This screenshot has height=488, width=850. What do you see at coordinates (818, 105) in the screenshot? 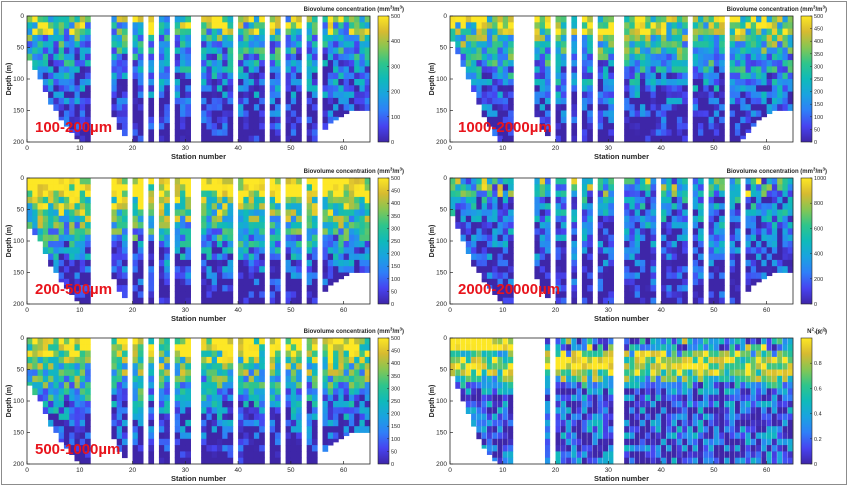
I see `colorbar-tick-label: 150` at bounding box center [818, 105].